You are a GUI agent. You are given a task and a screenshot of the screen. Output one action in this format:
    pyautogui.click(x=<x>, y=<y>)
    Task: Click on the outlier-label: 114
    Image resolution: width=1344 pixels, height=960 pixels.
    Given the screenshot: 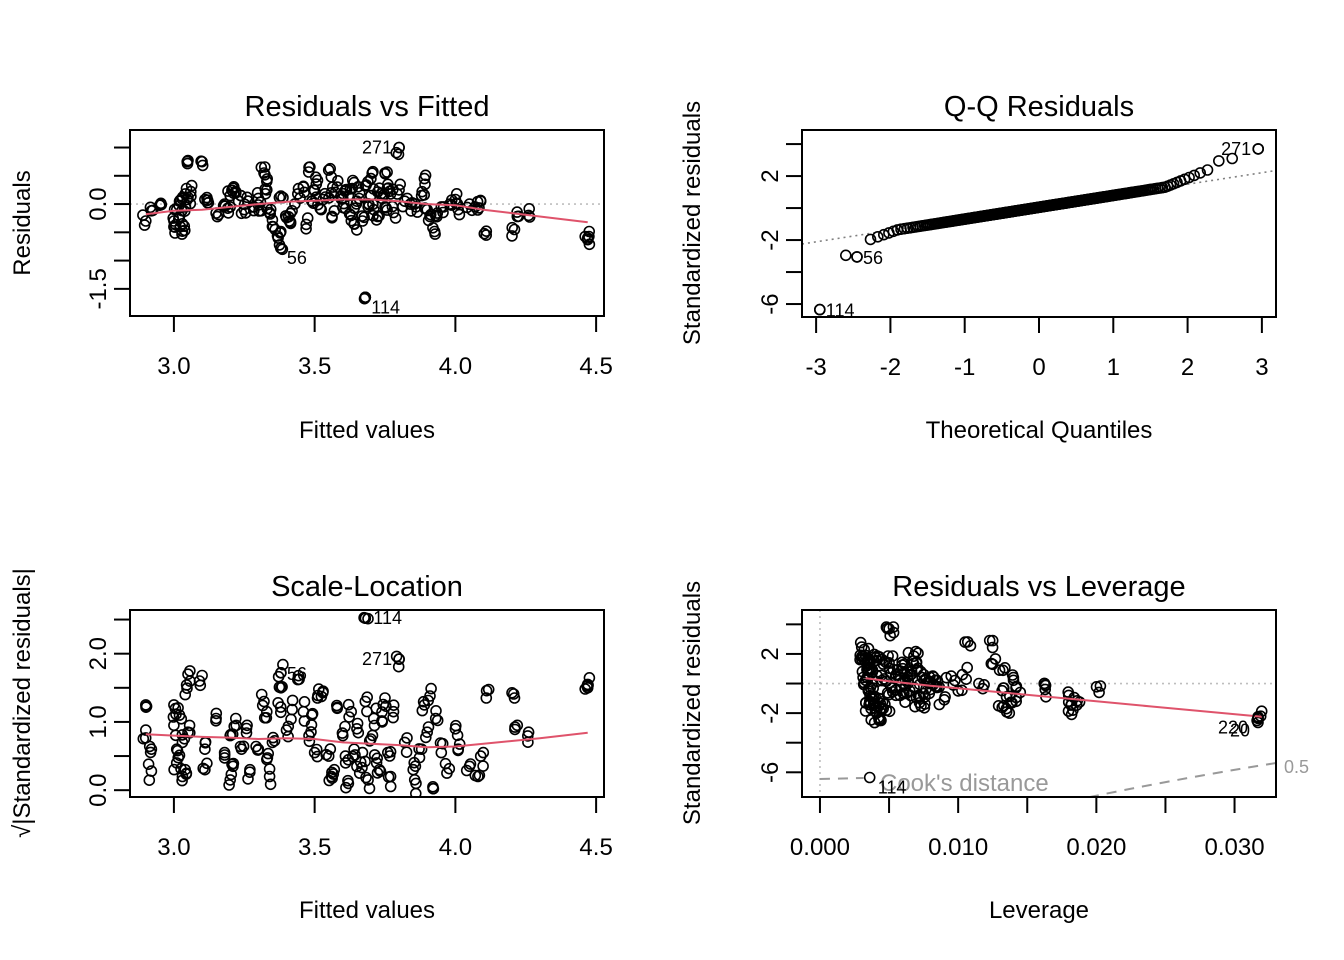 What is the action you would take?
    pyautogui.click(x=387, y=618)
    